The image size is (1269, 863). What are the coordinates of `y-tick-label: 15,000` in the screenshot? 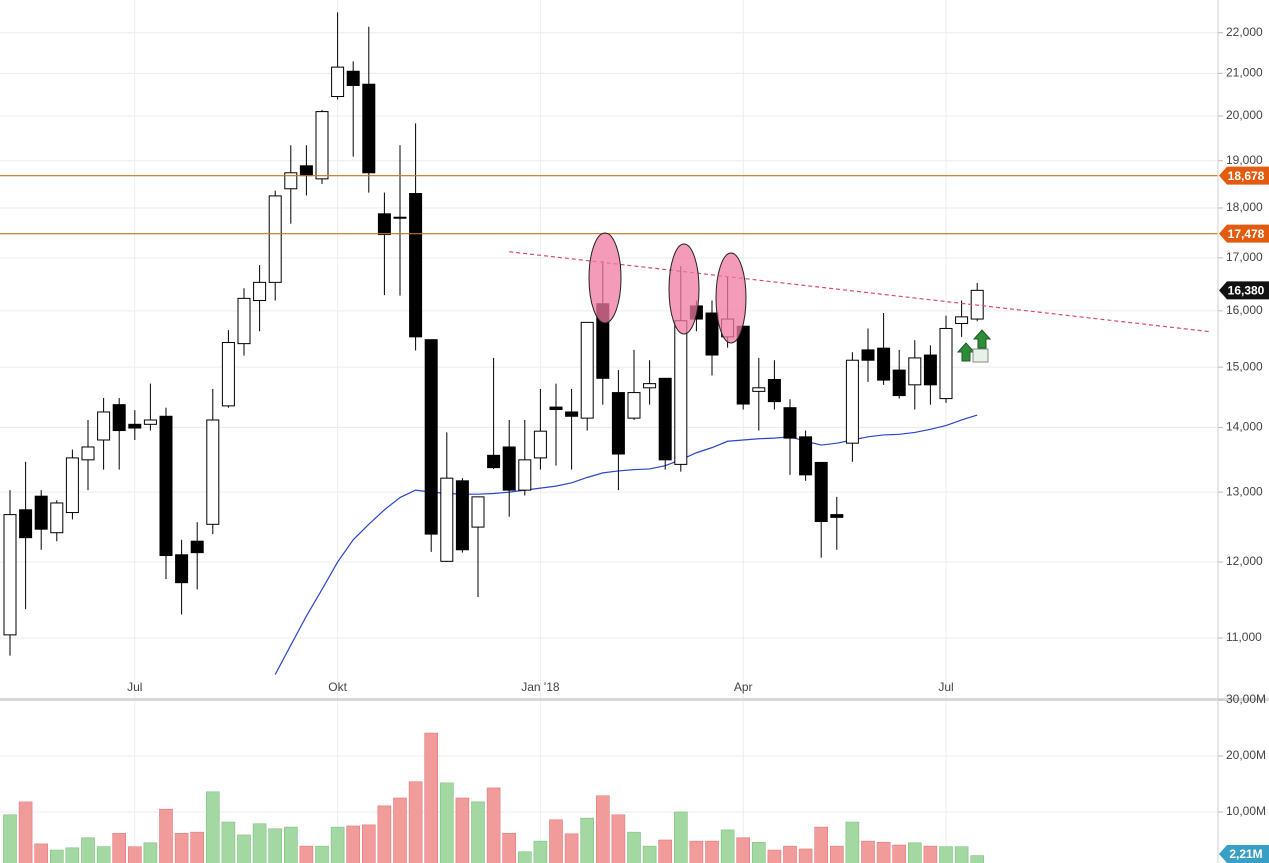 It's located at (1244, 366).